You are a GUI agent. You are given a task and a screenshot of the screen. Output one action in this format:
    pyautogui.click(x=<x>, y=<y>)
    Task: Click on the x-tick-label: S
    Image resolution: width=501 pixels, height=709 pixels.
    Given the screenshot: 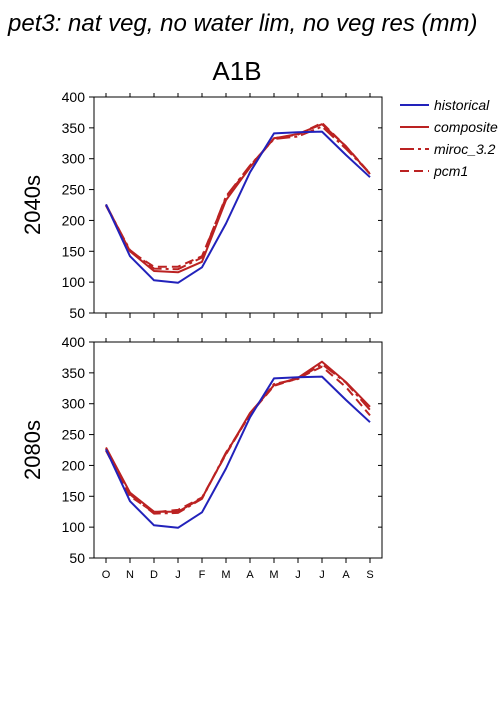 What is the action you would take?
    pyautogui.click(x=369, y=575)
    